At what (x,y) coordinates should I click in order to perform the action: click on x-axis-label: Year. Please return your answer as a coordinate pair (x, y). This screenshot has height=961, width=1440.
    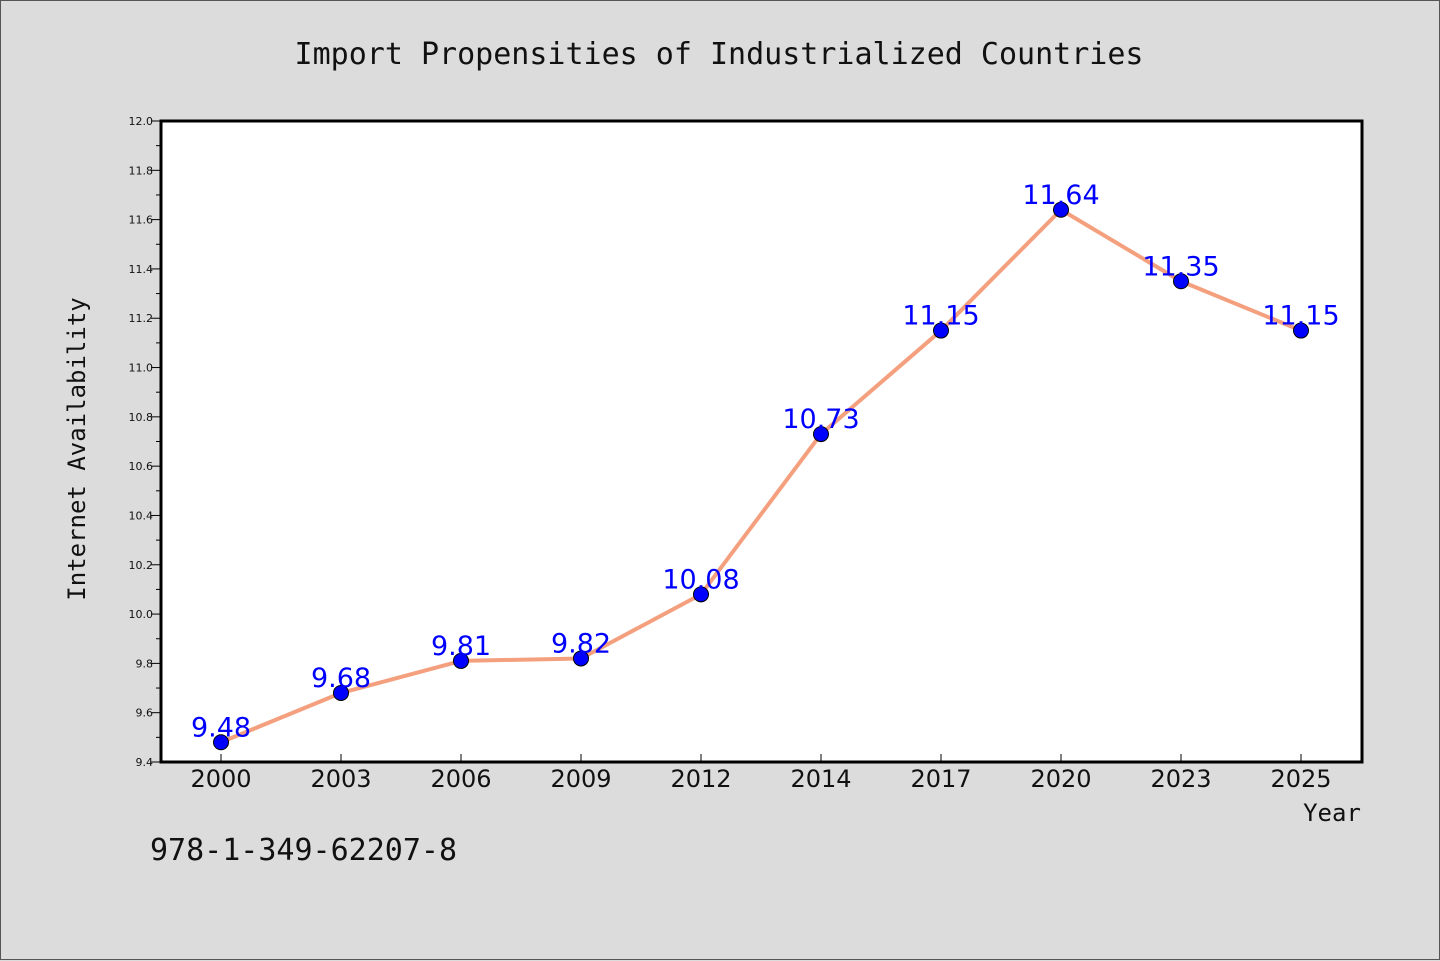
    Looking at the image, I should click on (1332, 813).